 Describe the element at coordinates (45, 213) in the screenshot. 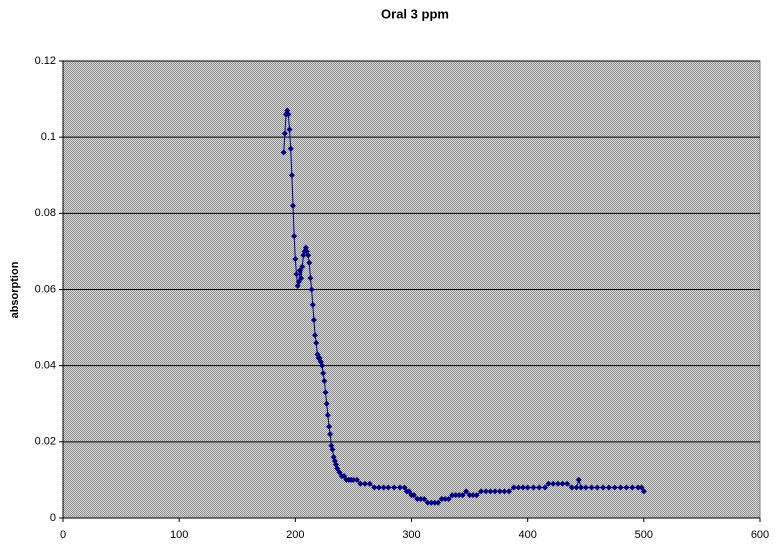

I see `y-tick-label: 0.08` at that location.